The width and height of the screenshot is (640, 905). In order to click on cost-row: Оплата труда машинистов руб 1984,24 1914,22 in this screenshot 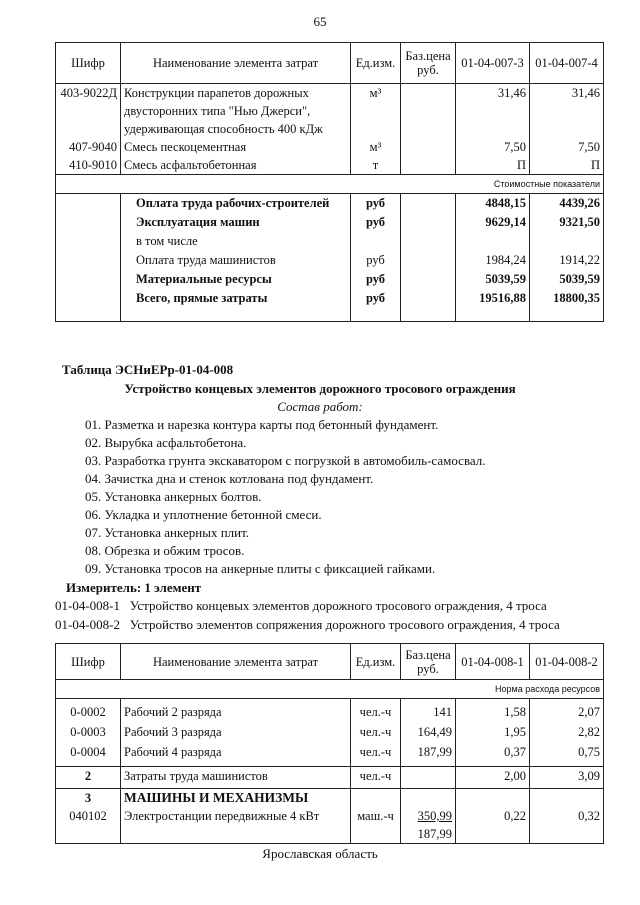, I will do `click(329, 260)`.